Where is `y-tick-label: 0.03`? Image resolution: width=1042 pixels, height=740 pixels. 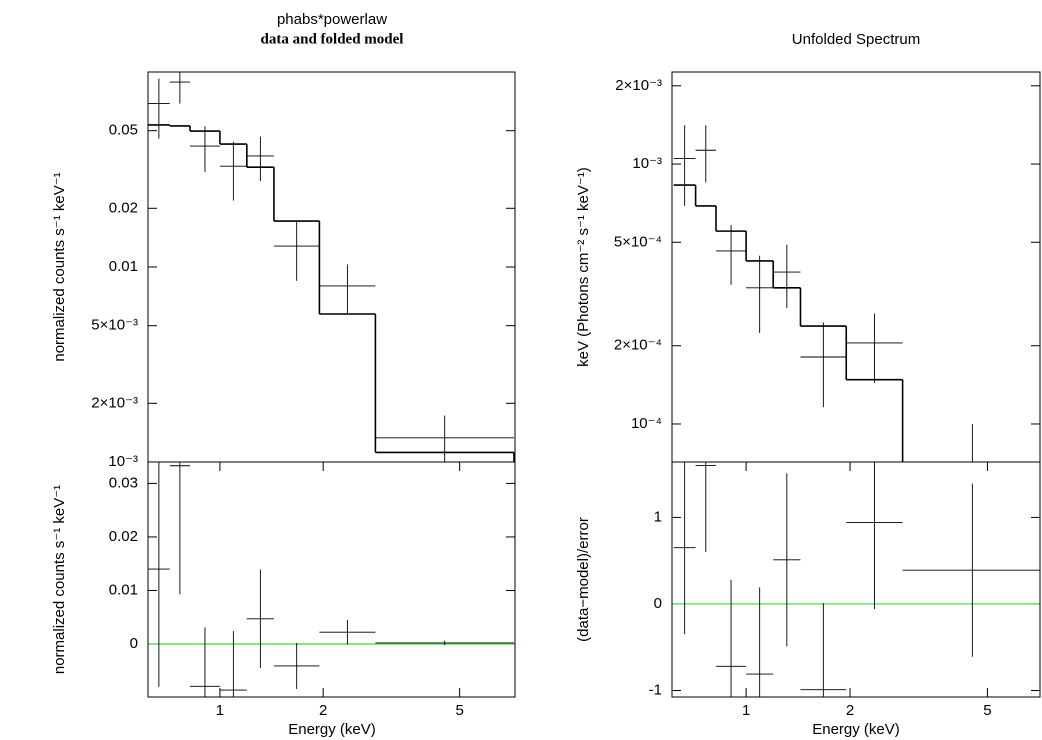 y-tick-label: 0.03 is located at coordinates (123, 482).